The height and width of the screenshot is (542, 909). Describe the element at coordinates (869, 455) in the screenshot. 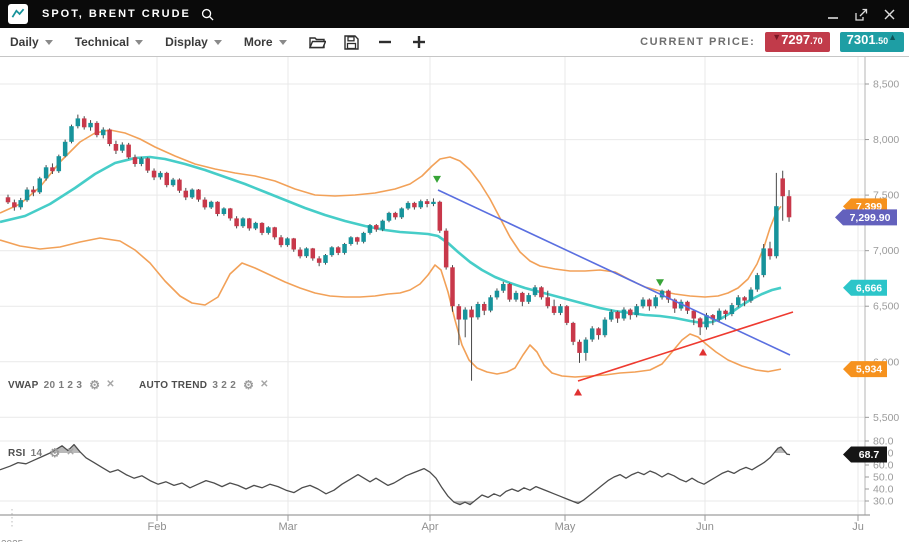

I see `axis-badge-text: 68.7` at that location.